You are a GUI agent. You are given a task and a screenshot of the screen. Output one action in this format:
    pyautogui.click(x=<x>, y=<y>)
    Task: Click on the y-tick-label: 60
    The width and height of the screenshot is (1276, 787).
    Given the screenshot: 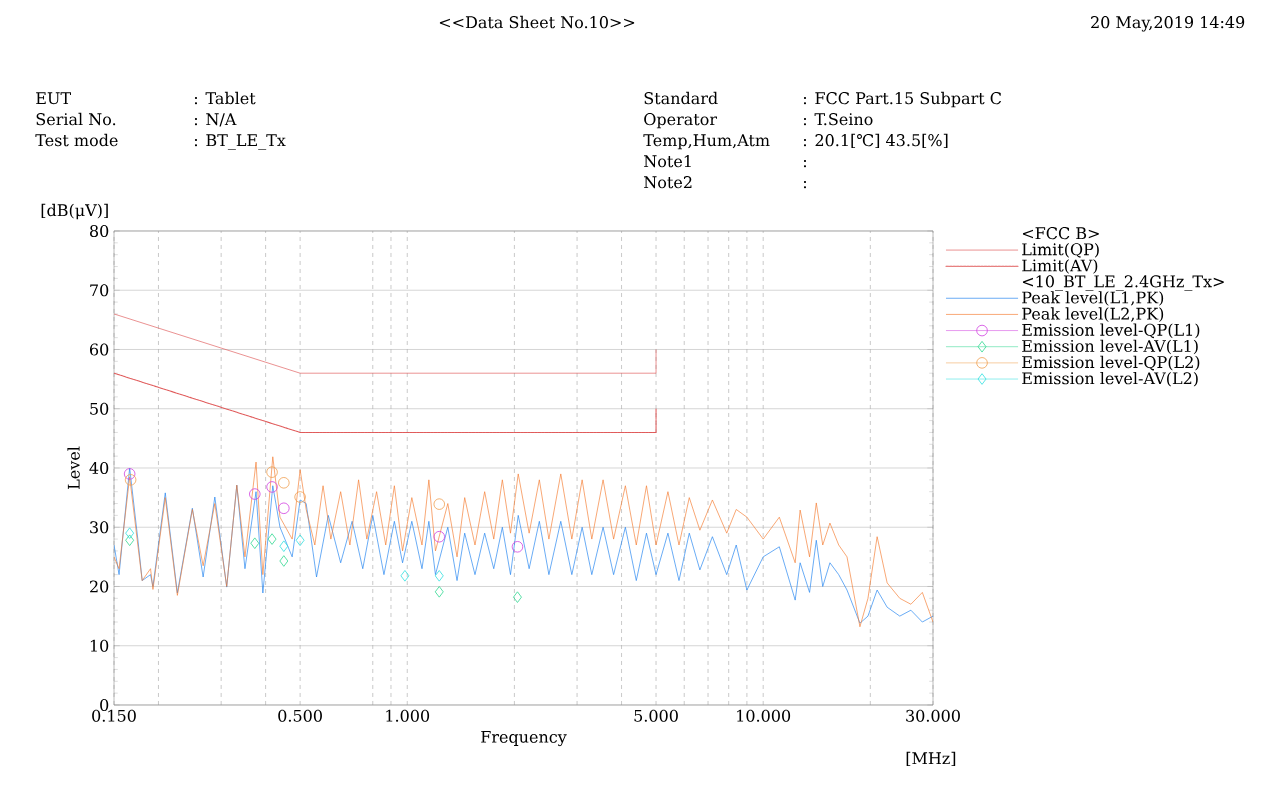 What is the action you would take?
    pyautogui.click(x=99, y=349)
    